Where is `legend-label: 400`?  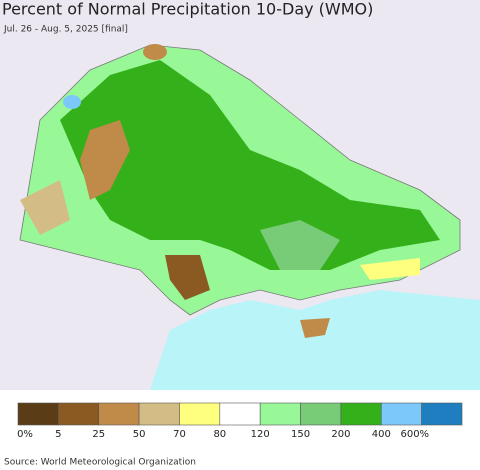
legend-label: 400 is located at coordinates (381, 434).